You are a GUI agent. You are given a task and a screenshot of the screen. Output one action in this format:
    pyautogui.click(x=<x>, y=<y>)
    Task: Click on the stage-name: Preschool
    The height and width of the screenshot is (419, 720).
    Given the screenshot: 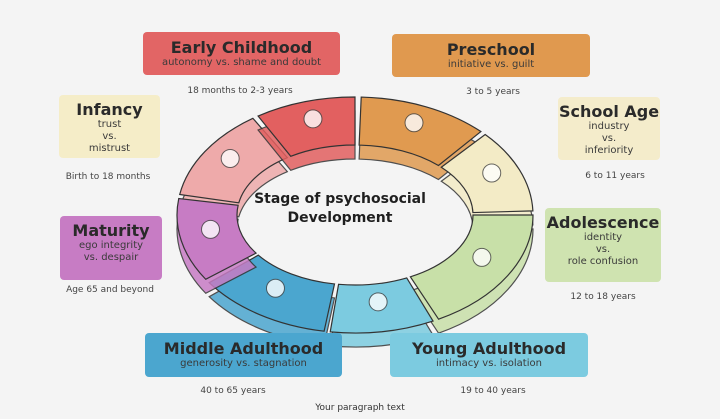 What is the action you would take?
    pyautogui.click(x=491, y=49)
    